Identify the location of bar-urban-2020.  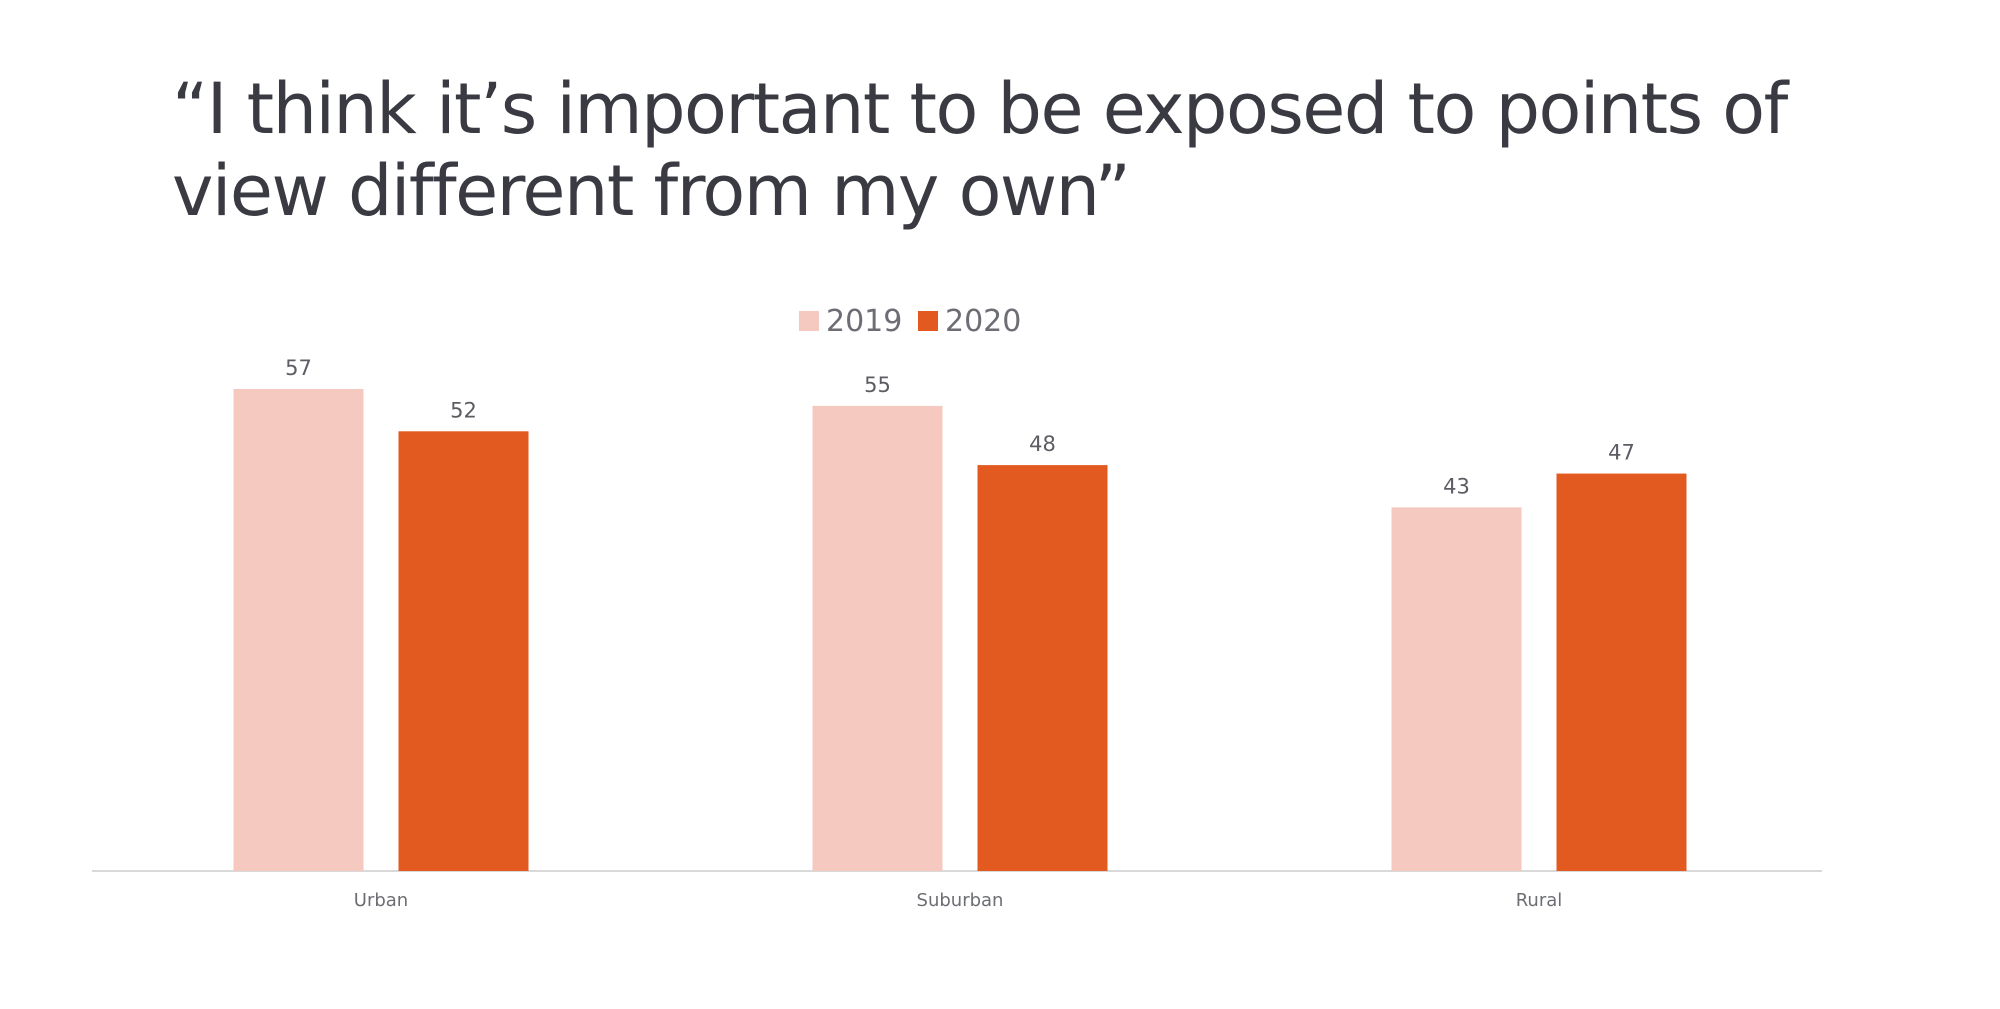
(463, 651).